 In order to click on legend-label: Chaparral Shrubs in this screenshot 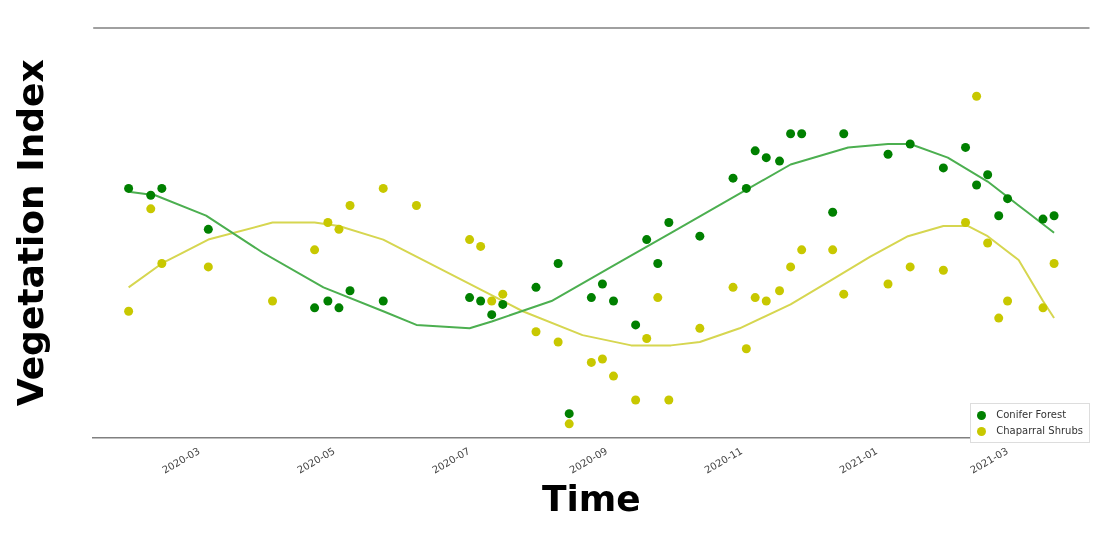, I will do `click(1039, 431)`.